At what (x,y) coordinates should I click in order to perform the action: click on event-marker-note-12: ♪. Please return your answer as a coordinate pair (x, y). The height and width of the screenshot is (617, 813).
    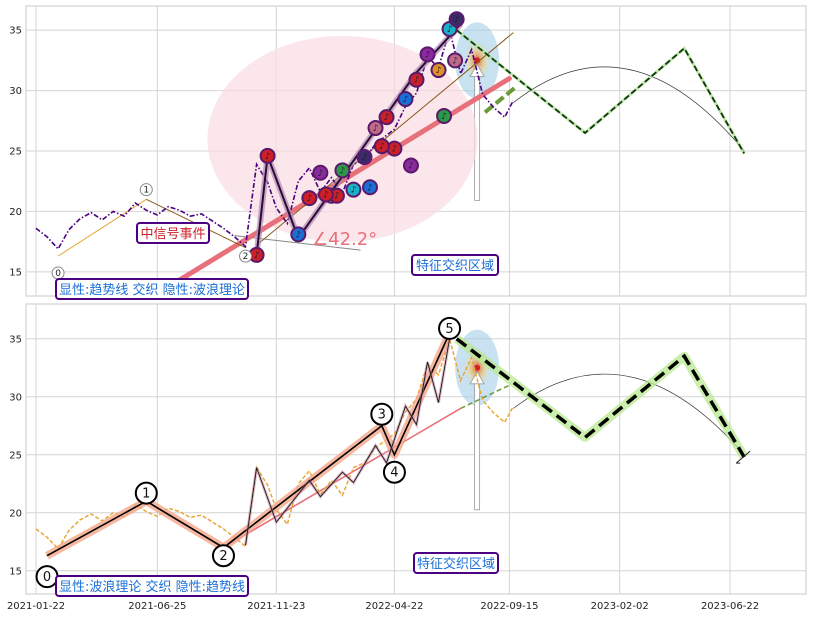
    Looking at the image, I should click on (406, 100).